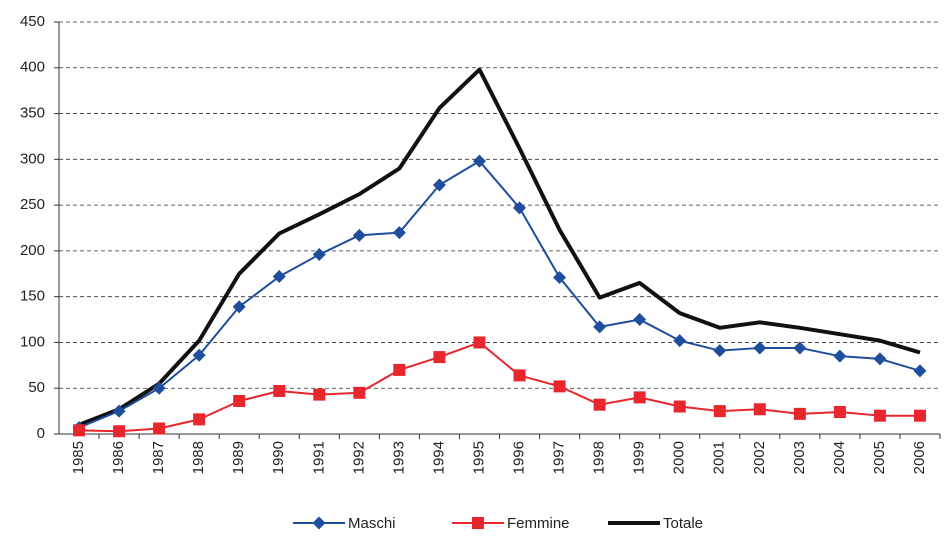 Image resolution: width=945 pixels, height=538 pixels. Describe the element at coordinates (32, 250) in the screenshot. I see `y-tick-label: 200` at that location.